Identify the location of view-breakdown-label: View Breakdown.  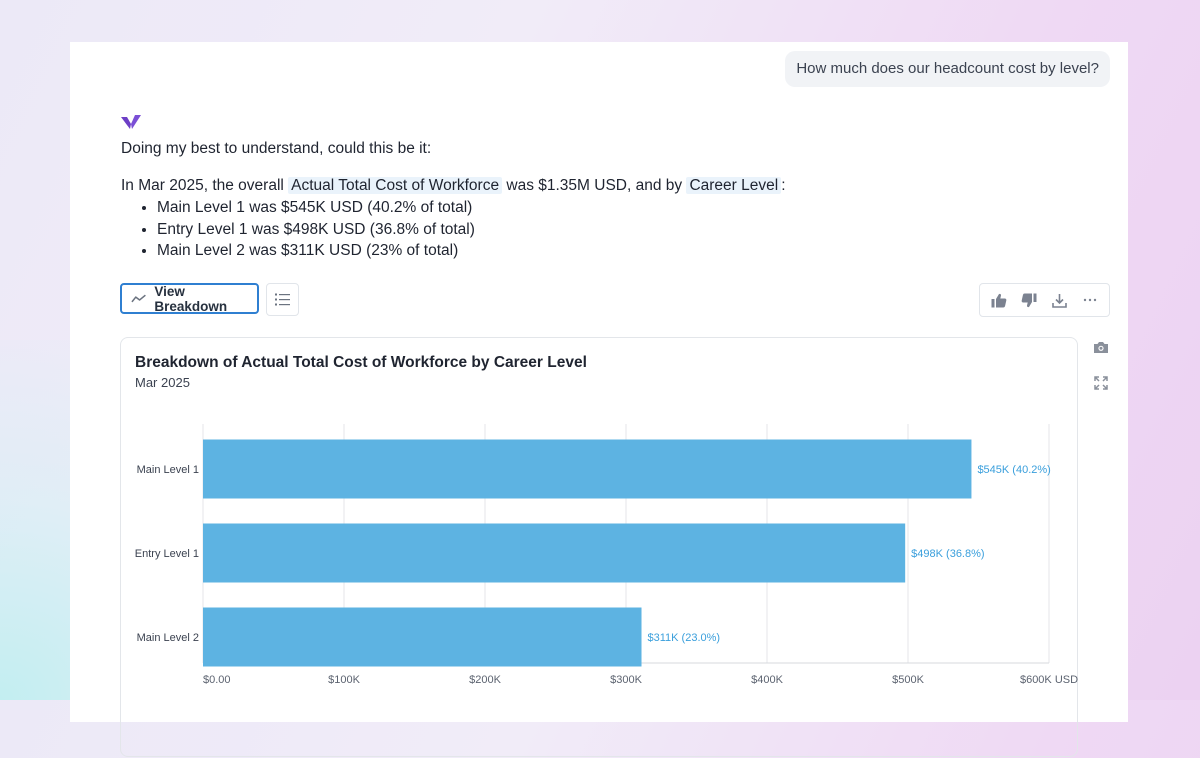
(191, 298).